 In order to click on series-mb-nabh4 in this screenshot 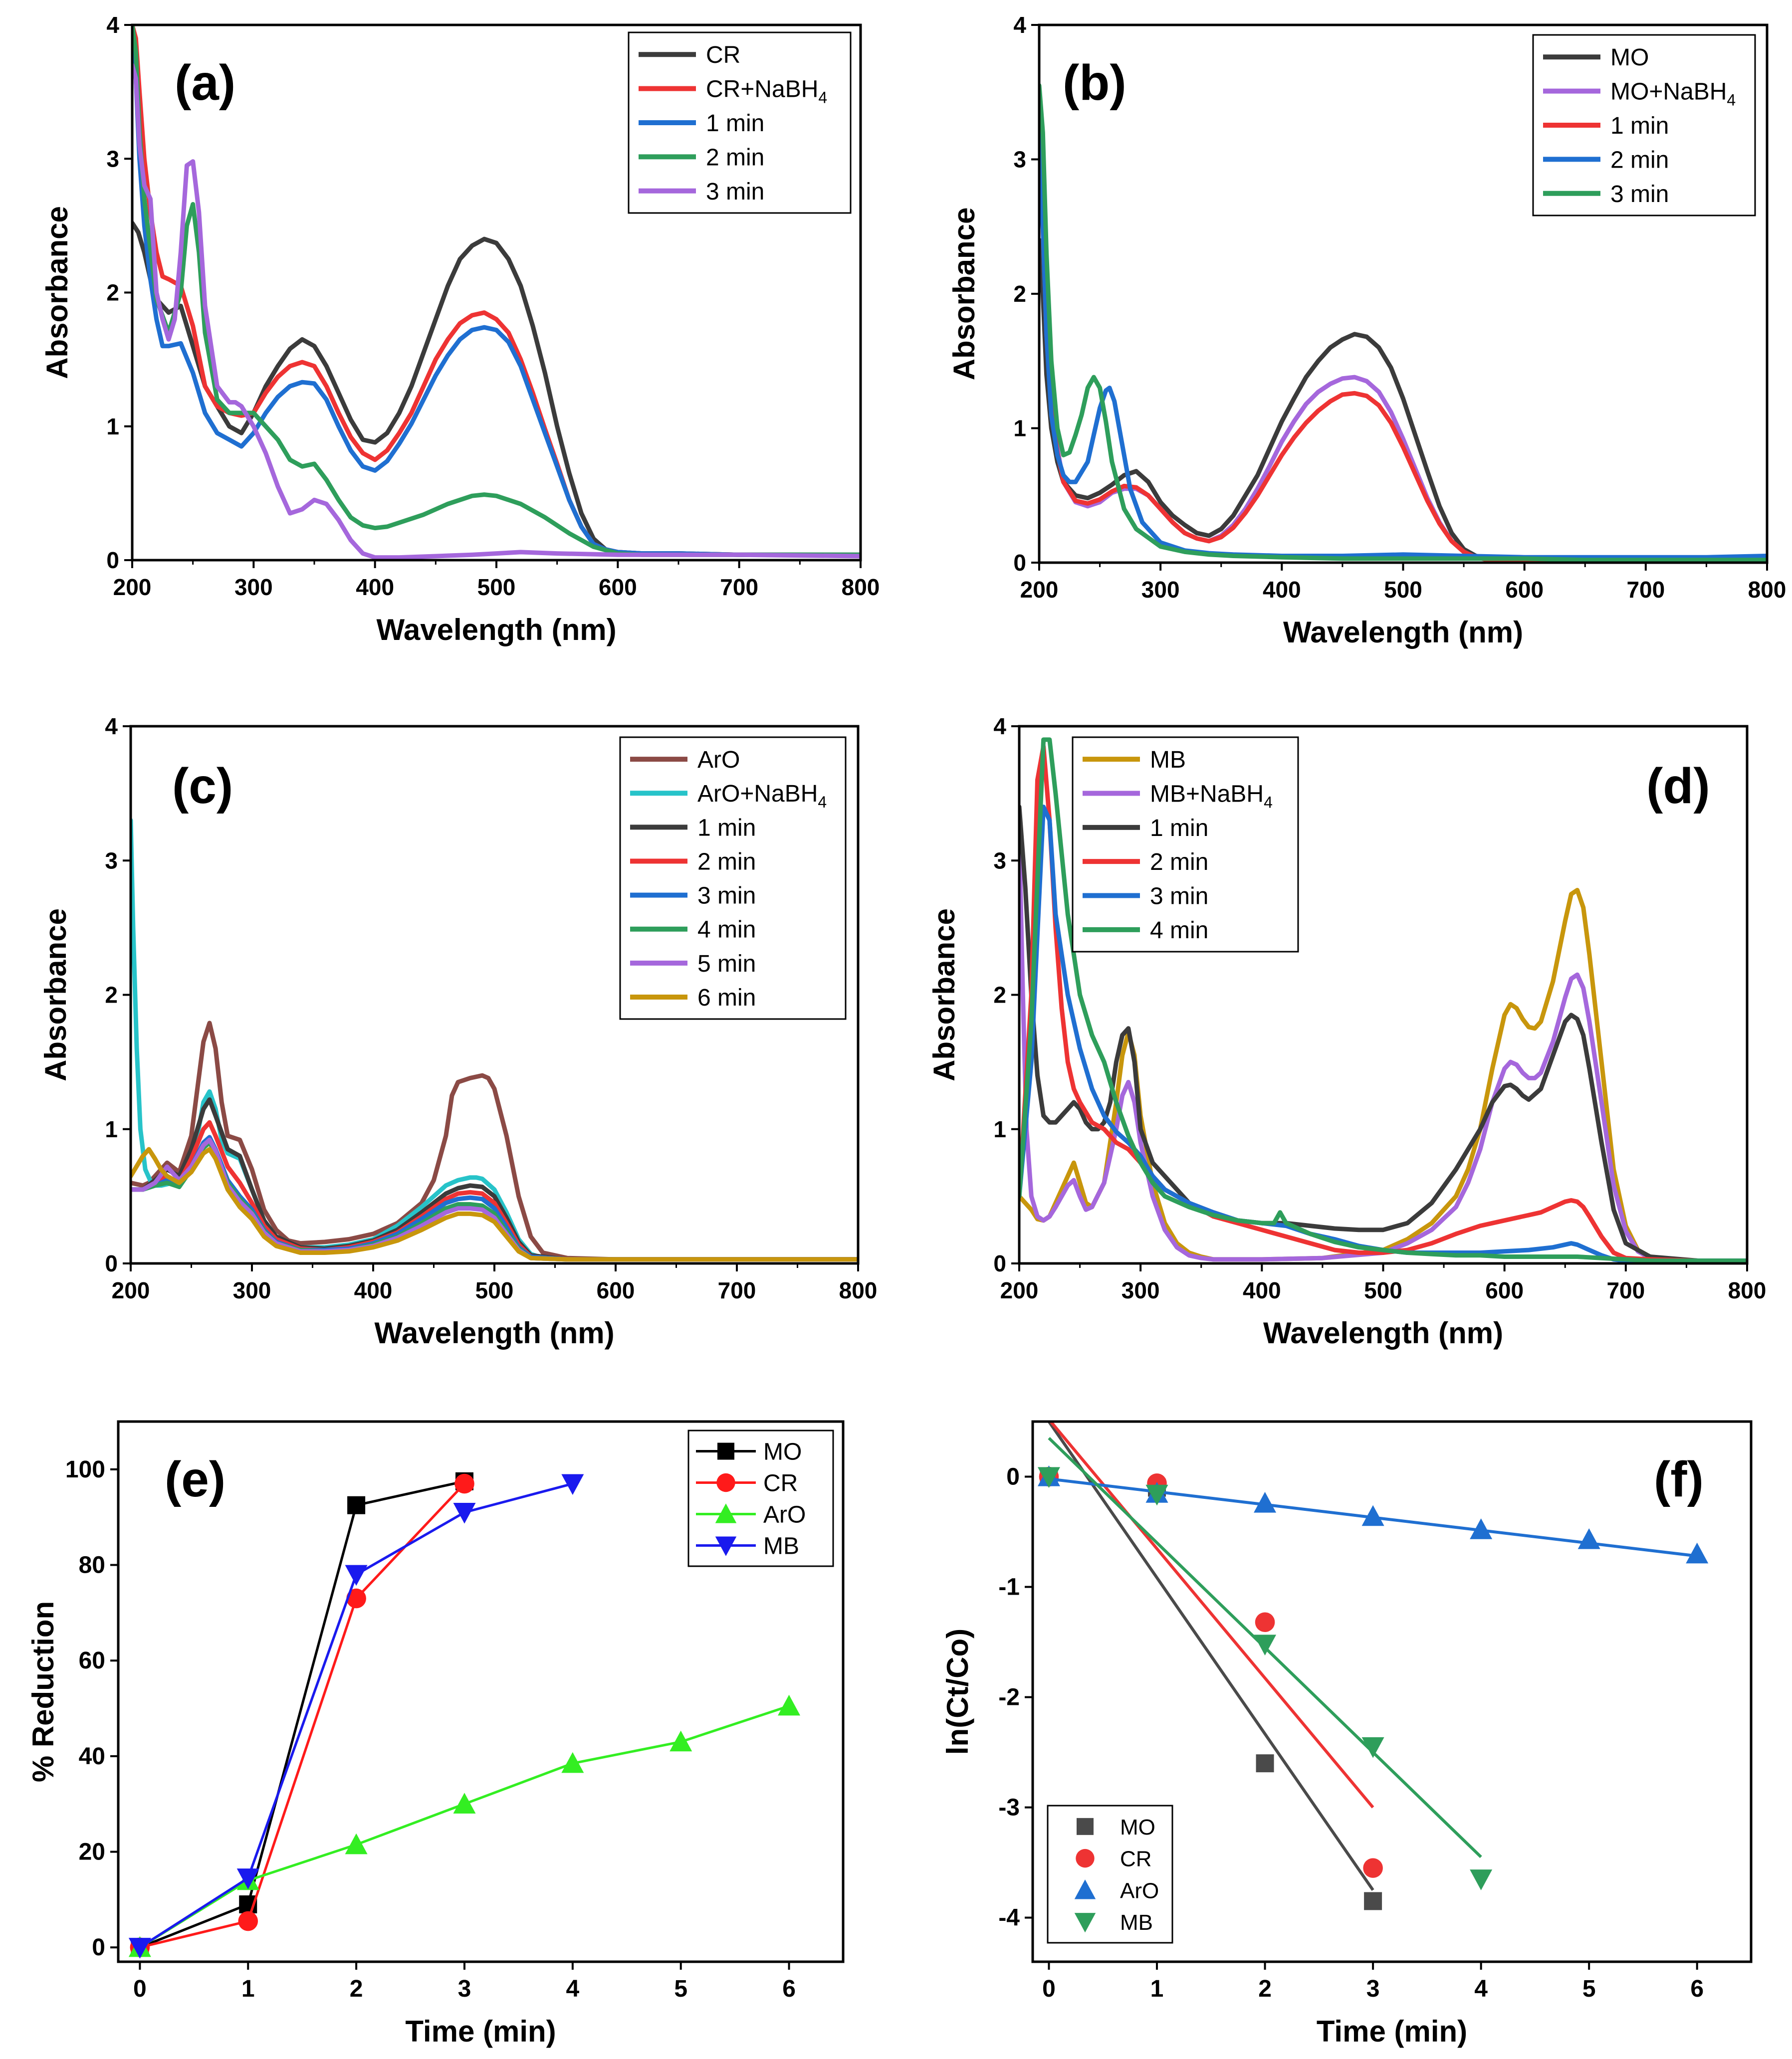, I will do `click(1383, 1047)`.